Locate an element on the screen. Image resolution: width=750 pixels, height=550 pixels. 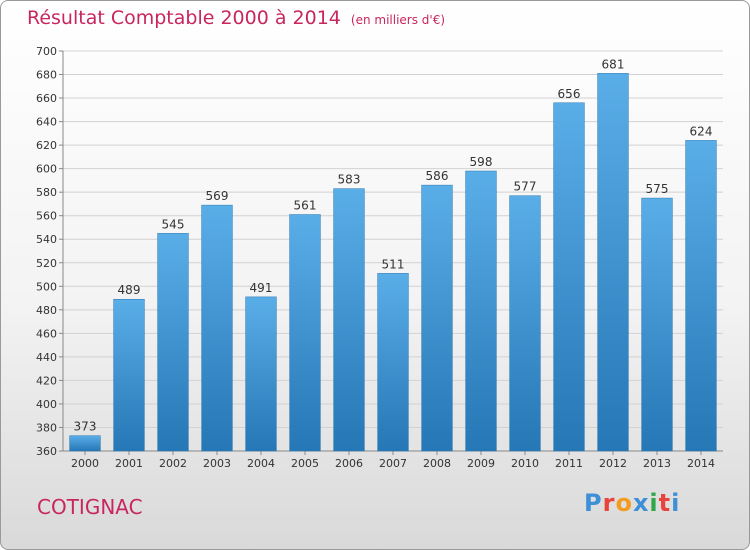
y-tick-label: 600 is located at coordinates (46, 169).